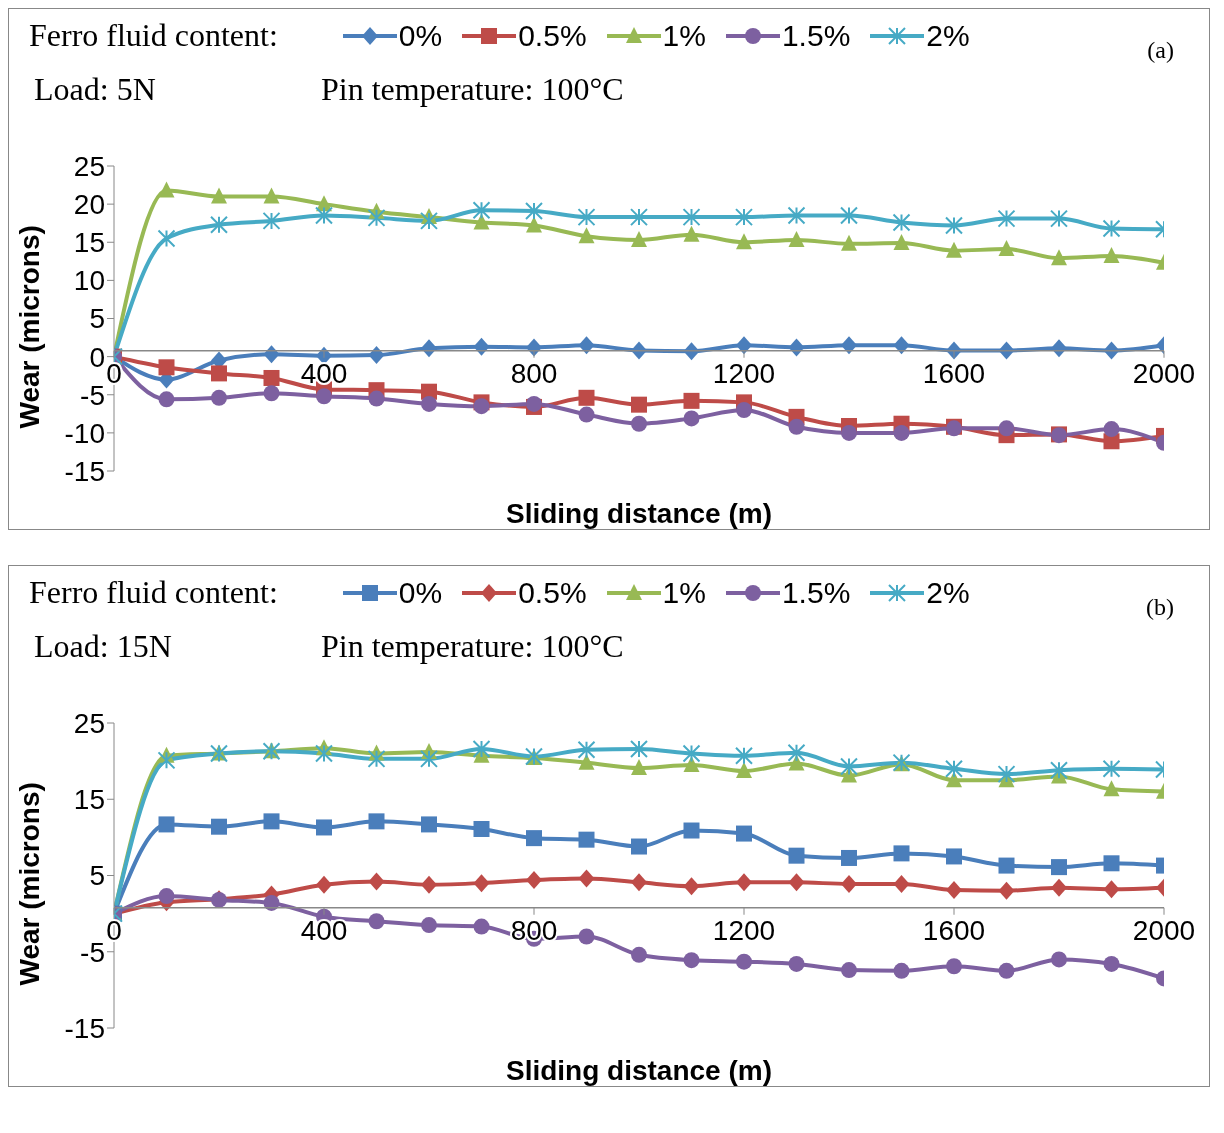 This screenshot has width=1224, height=1133. What do you see at coordinates (1160, 50) in the screenshot?
I see `text: (a)` at bounding box center [1160, 50].